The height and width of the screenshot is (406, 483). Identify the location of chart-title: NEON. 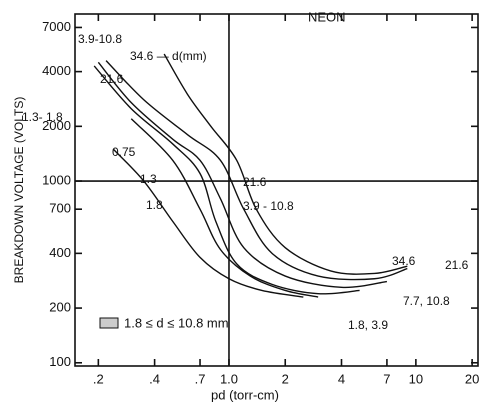
(327, 16).